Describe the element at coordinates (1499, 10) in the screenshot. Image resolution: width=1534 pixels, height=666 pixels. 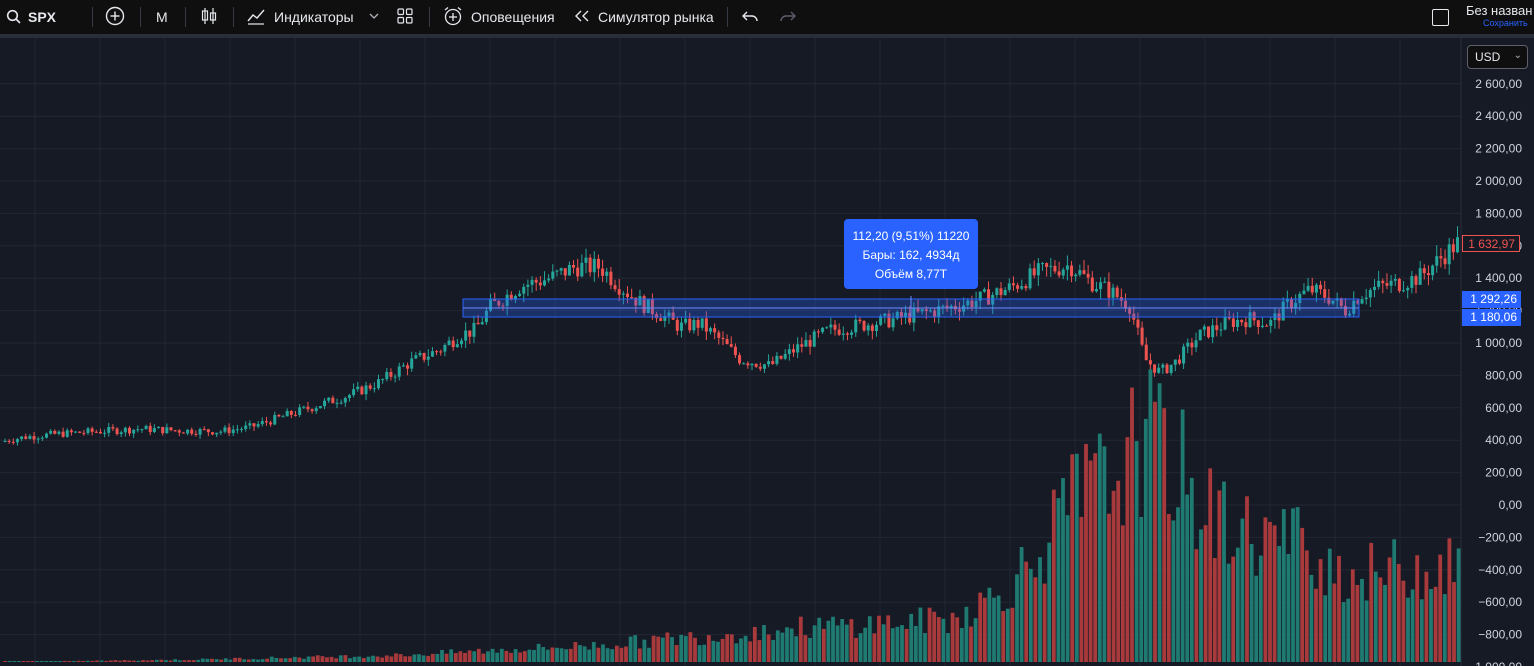
I see `layout-title: Без назван` at that location.